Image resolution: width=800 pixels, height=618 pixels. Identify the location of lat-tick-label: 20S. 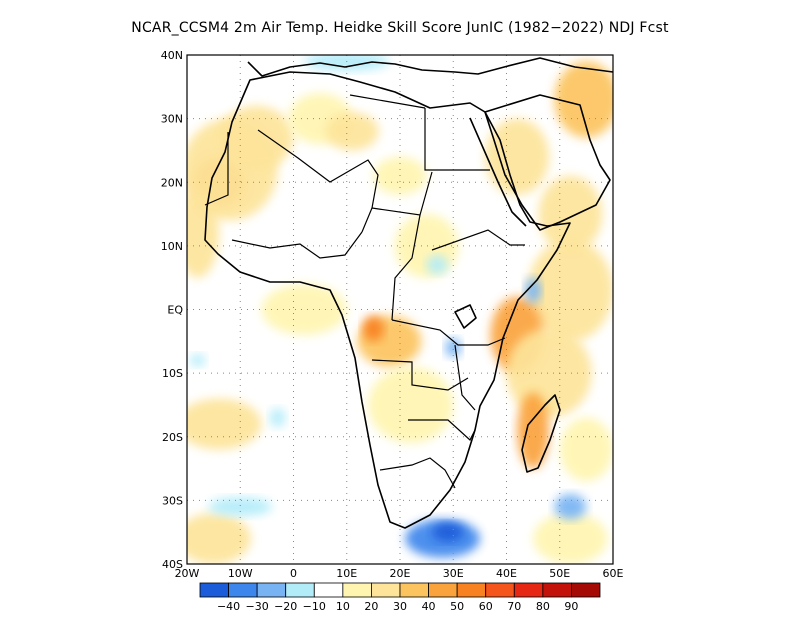
(172, 437).